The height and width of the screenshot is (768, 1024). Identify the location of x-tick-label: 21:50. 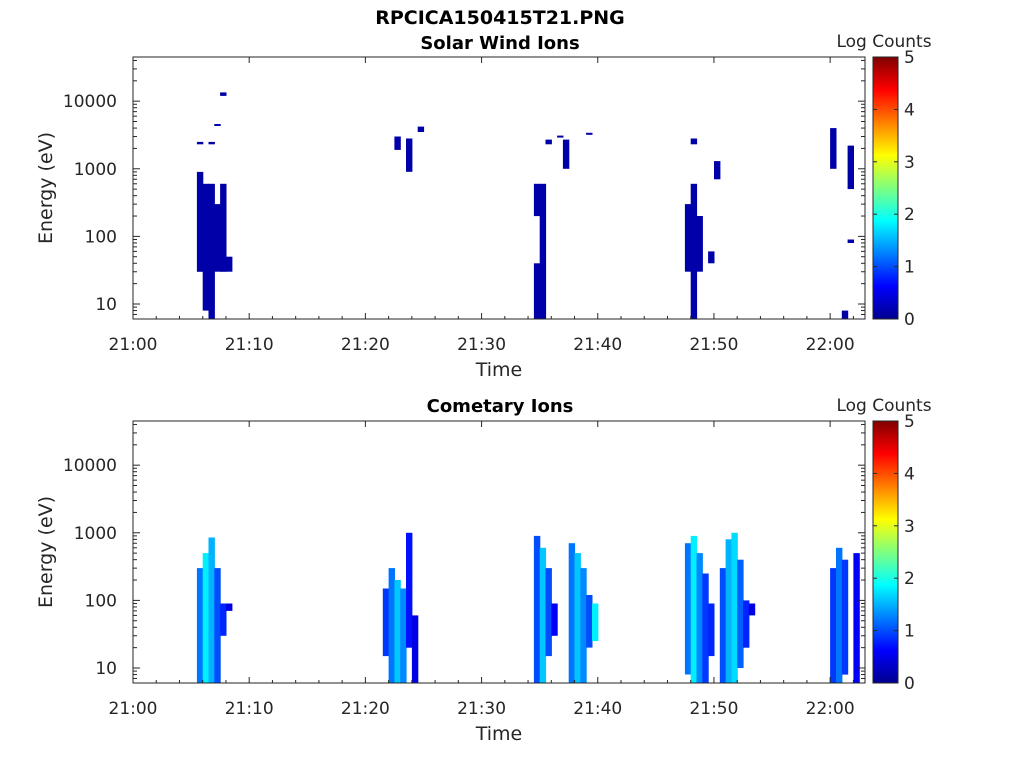
(713, 709).